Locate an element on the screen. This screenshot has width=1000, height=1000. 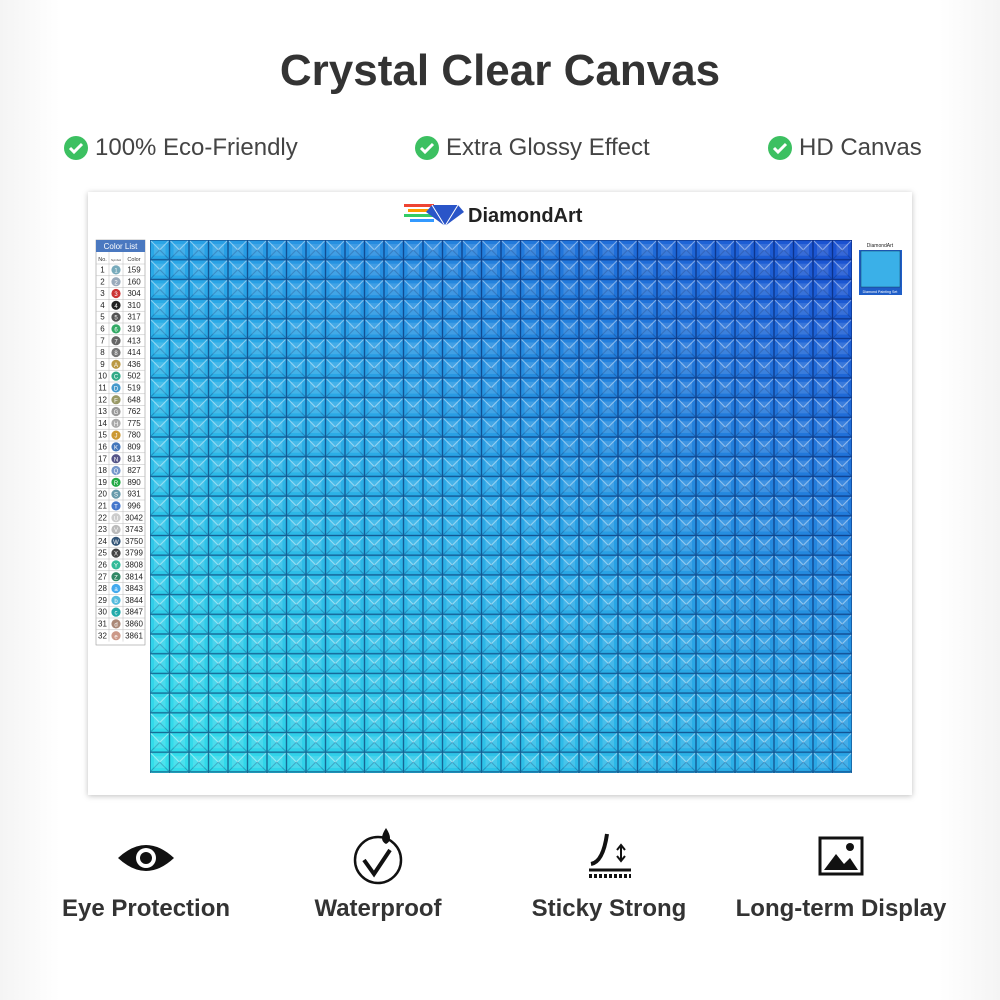
row-color-code: 310 is located at coordinates (134, 305).